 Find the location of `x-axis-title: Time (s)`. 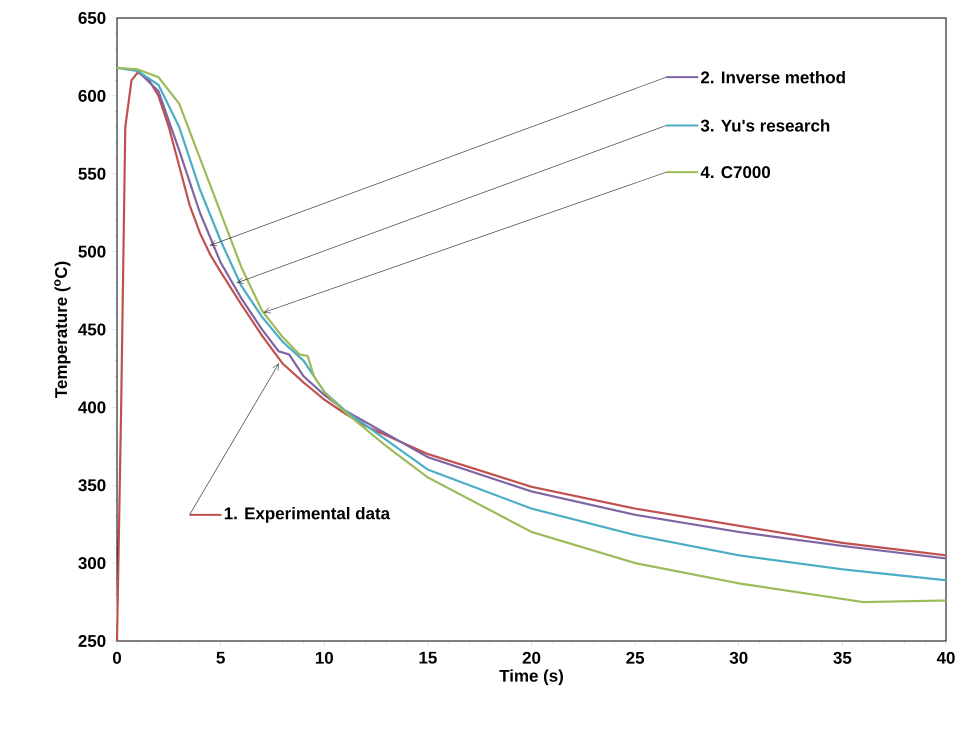

x-axis-title: Time (s) is located at coordinates (531, 677).